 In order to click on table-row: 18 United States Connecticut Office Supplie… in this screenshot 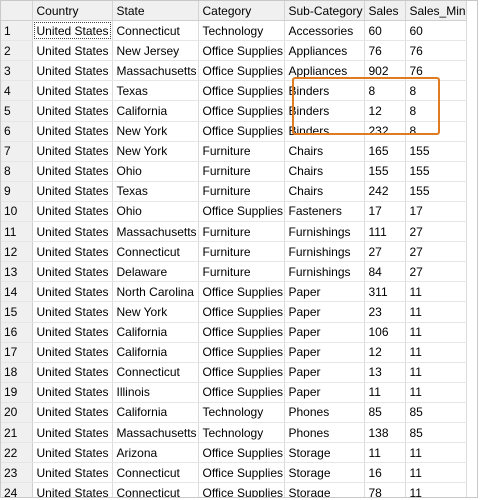, I will do `click(234, 372)`.